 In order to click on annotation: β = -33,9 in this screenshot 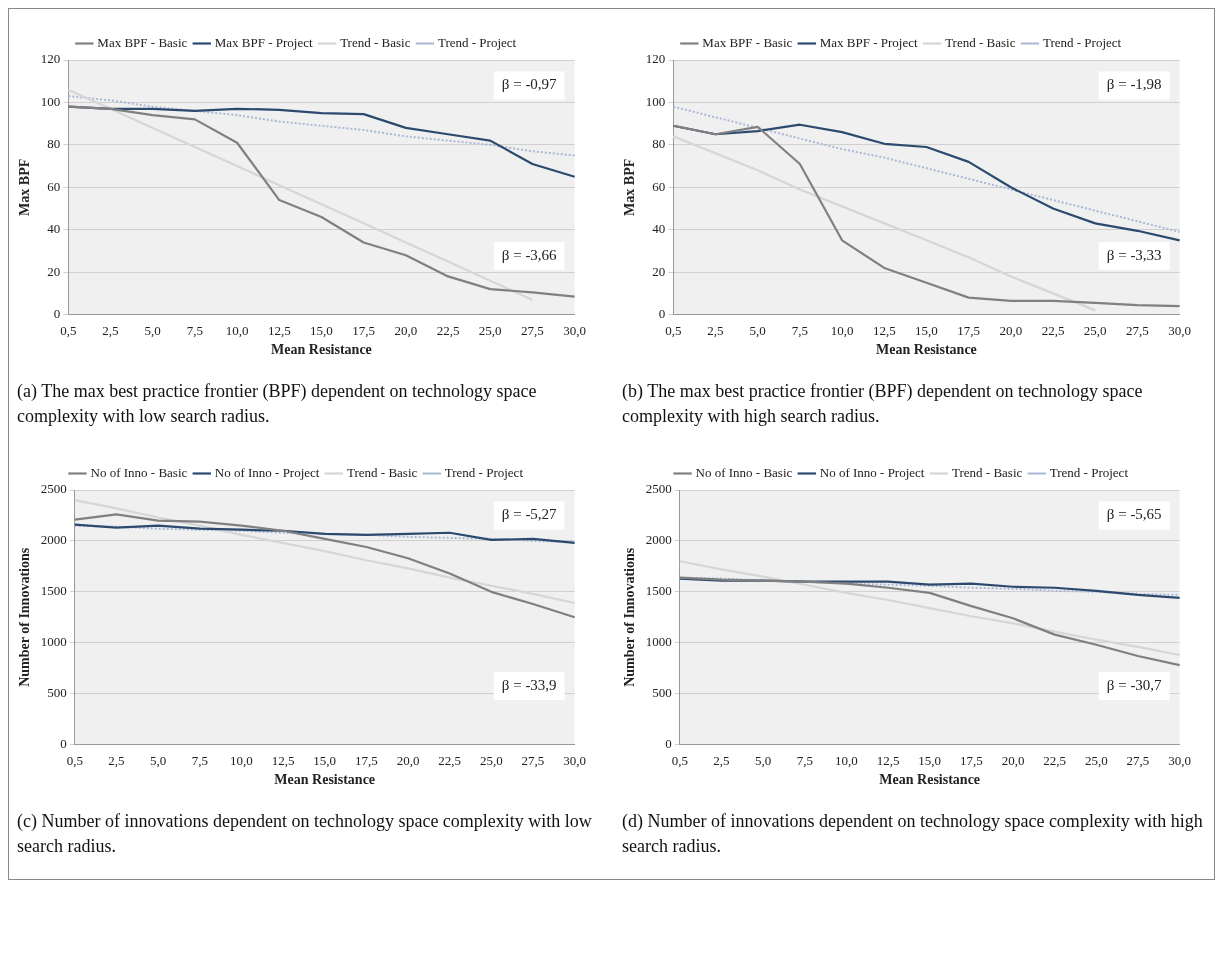, I will do `click(529, 684)`.